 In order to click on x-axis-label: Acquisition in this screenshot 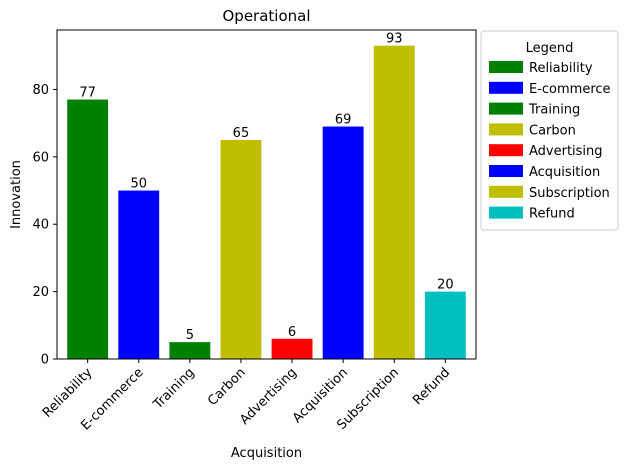, I will do `click(266, 453)`.